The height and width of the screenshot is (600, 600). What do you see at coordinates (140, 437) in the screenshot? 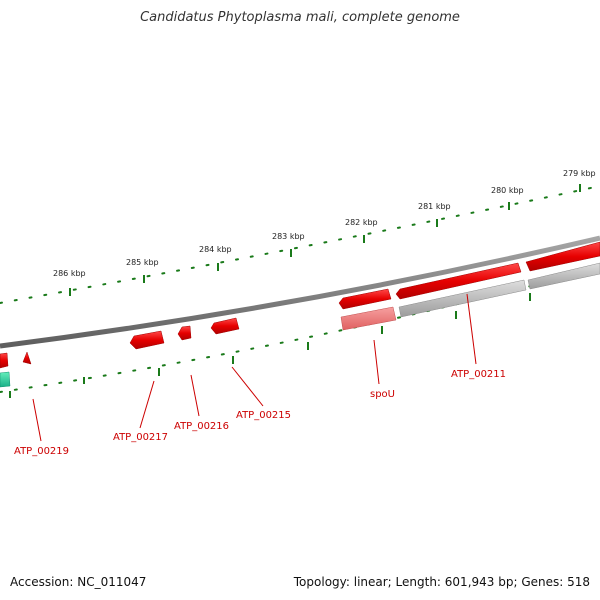
I see `gene-label-atp-00217: ATP_00217` at bounding box center [140, 437].